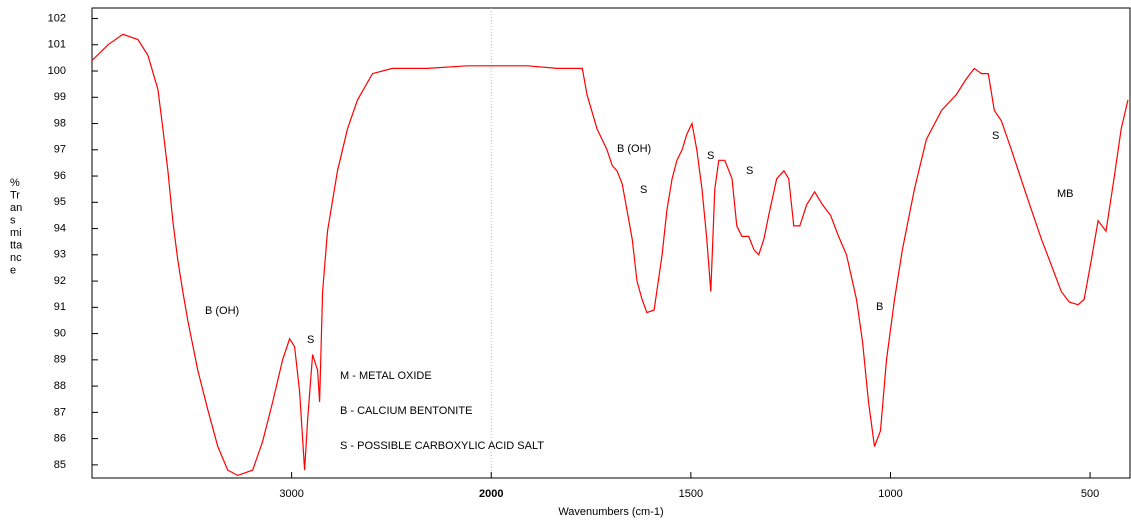 Image resolution: width=1131 pixels, height=521 pixels. What do you see at coordinates (57, 45) in the screenshot?
I see `y-tick-label: 101` at bounding box center [57, 45].